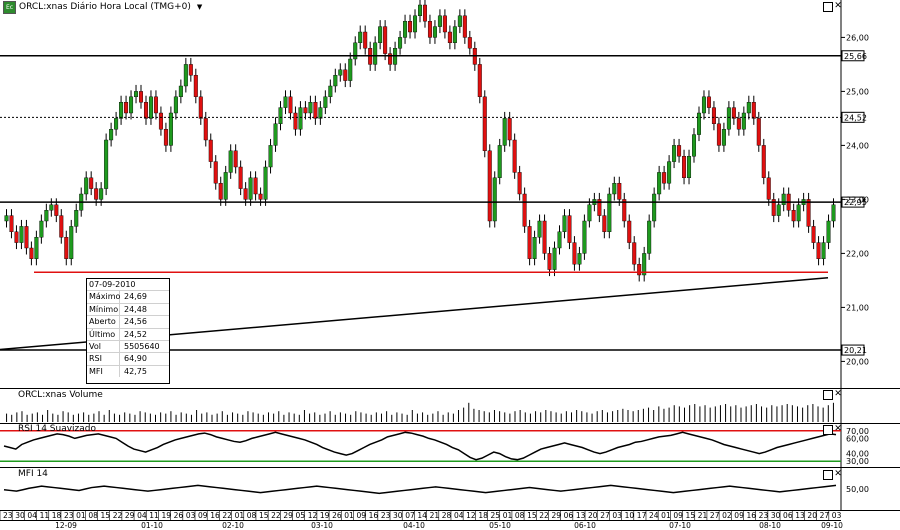 The width and height of the screenshot is (900, 530). Describe the element at coordinates (593, 515) in the screenshot. I see `day-label: 20` at that location.